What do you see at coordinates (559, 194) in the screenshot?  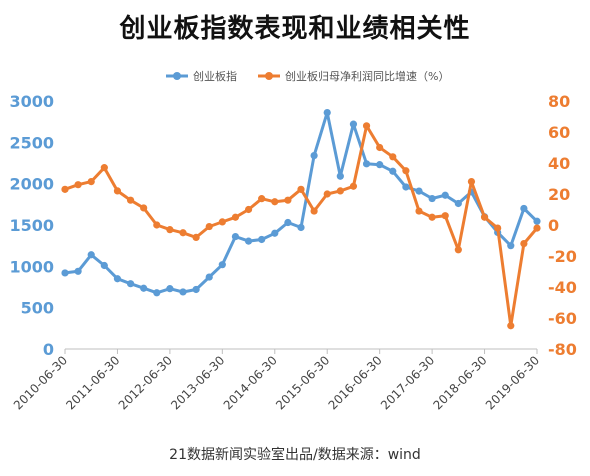 I see `y-right-tick-label: 20` at bounding box center [559, 194].